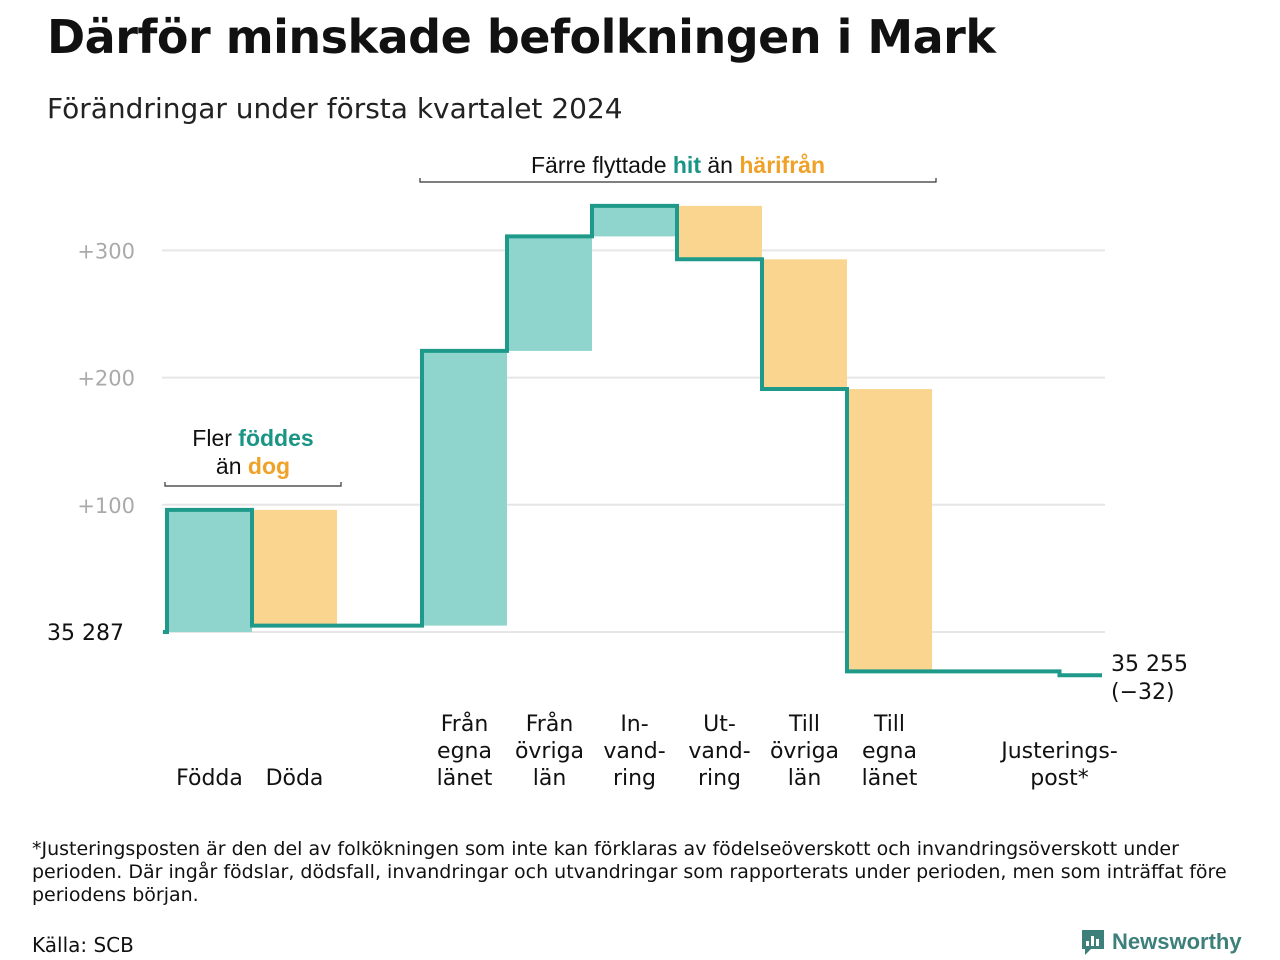  What do you see at coordinates (215, 438) in the screenshot?
I see `annotation-segment: Fler` at bounding box center [215, 438].